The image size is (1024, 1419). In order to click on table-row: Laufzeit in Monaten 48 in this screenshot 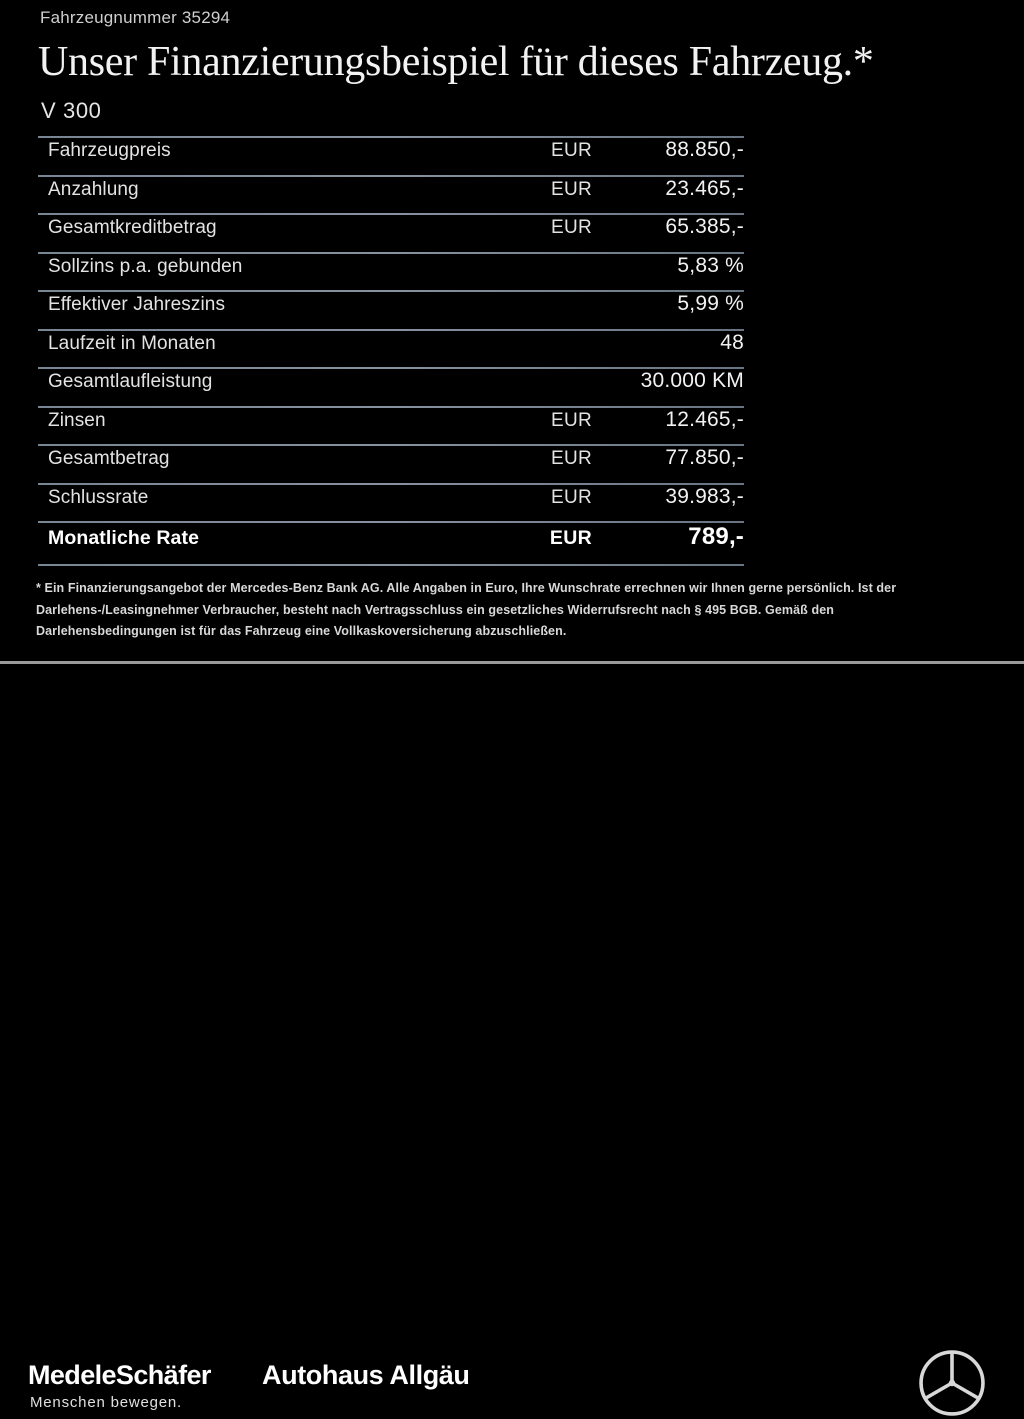, I will do `click(391, 349)`.